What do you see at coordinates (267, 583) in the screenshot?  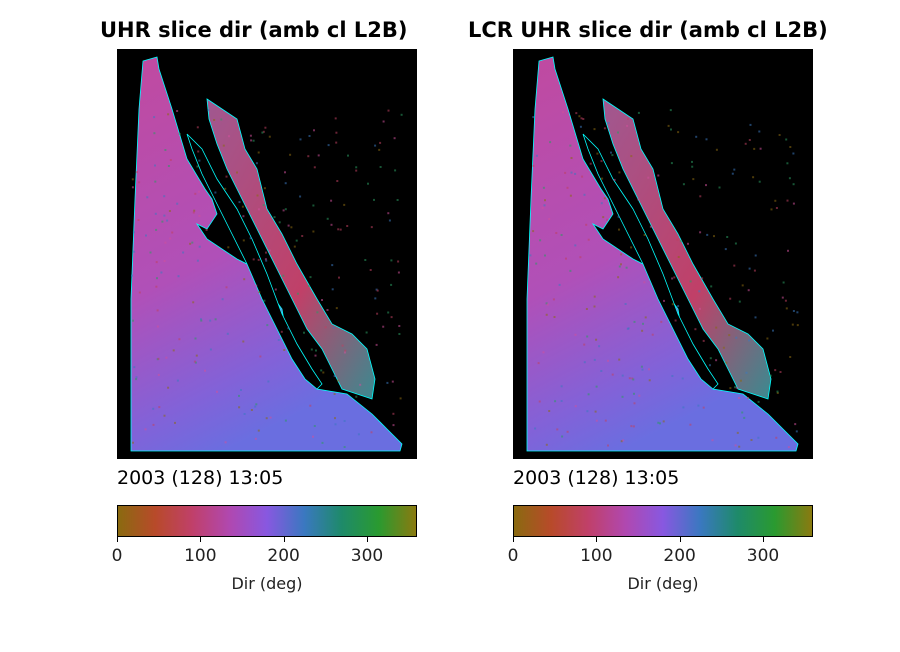 I see `colorbar-label-left: Dir (deg)` at bounding box center [267, 583].